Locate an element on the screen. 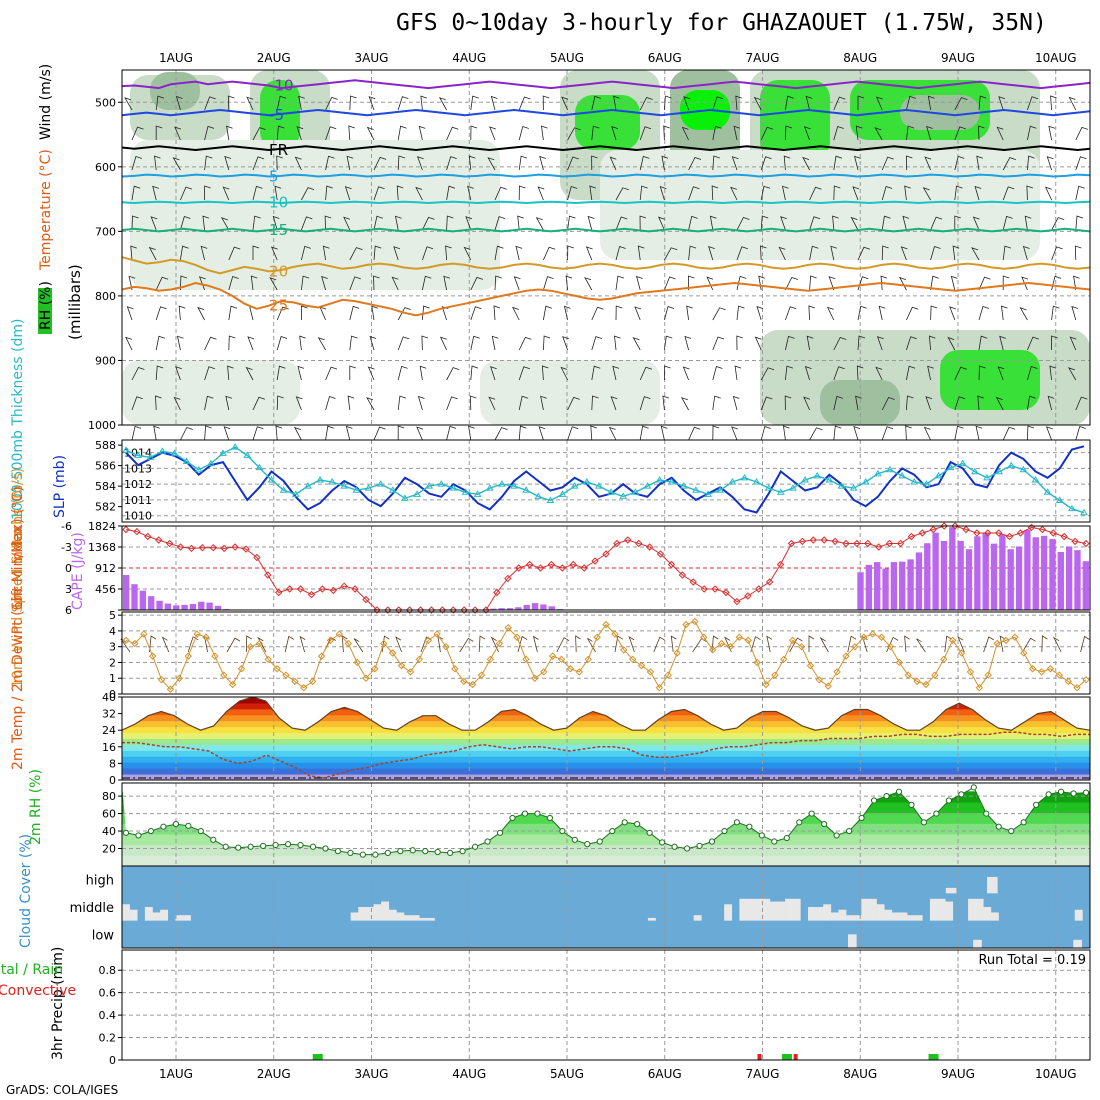 This screenshot has height=1100, width=1100. thickness-tick-label: 586 is located at coordinates (105, 466).